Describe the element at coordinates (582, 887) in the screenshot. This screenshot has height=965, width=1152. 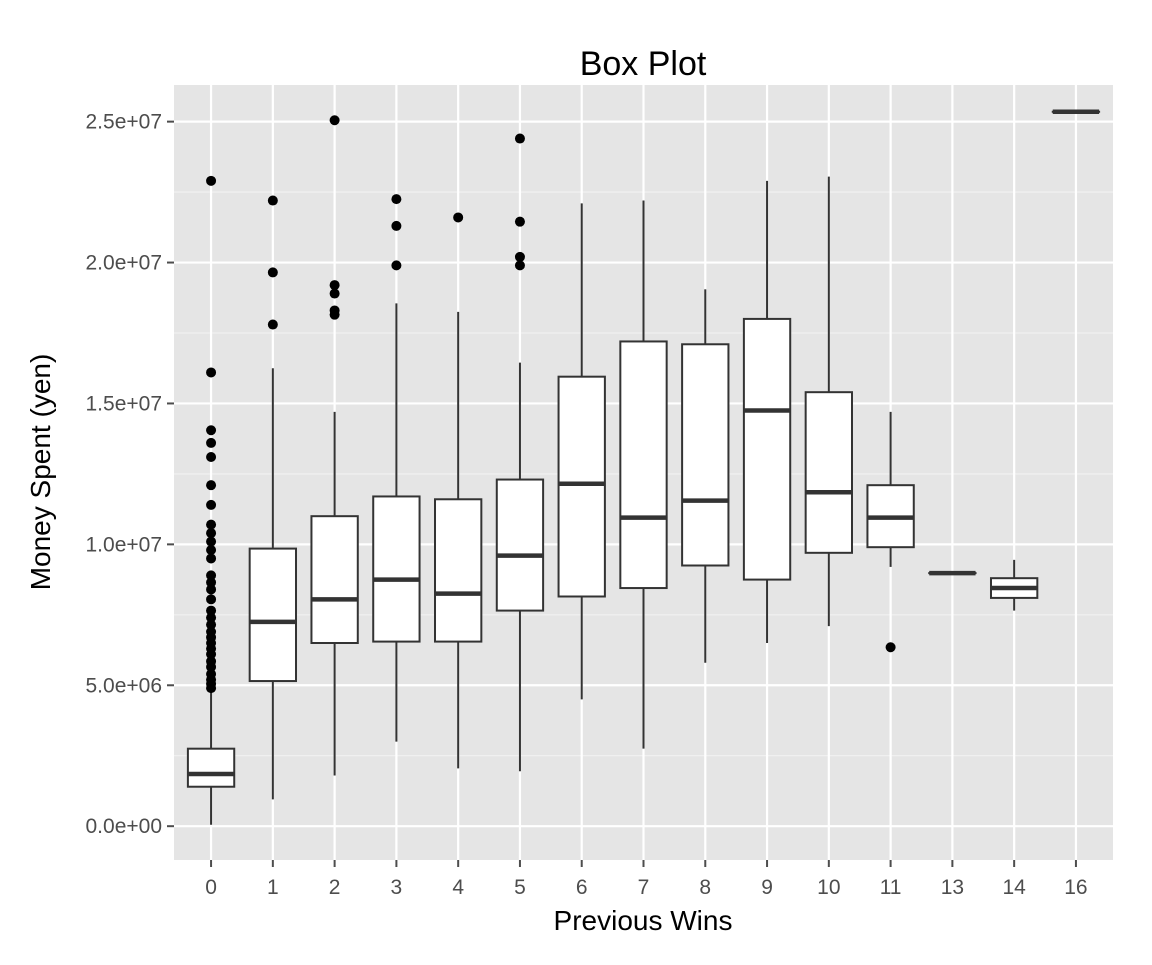
I see `x-tick-label: 6` at that location.